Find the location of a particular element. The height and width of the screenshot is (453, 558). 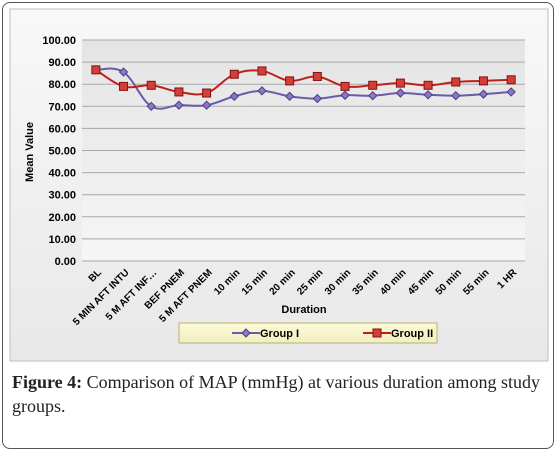

legend-marker-group-i is located at coordinates (246, 333).